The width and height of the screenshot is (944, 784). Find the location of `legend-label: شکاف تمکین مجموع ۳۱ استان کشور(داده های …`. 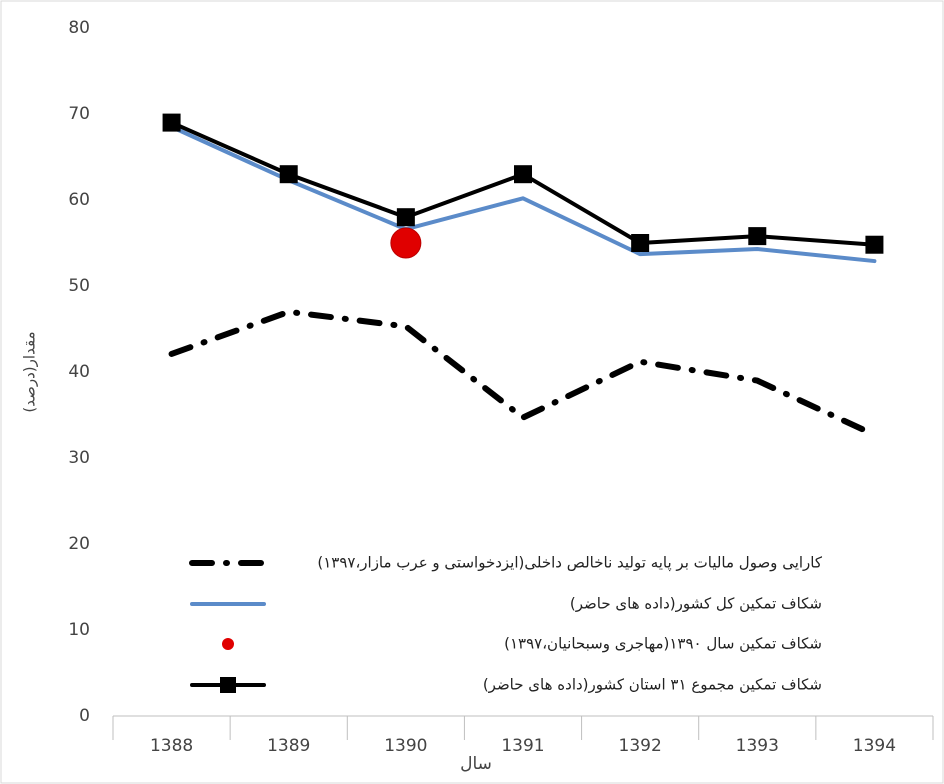

legend-label: شکاف تمکین مجموع ۳۱ استان کشور(داده های … is located at coordinates (652, 685).